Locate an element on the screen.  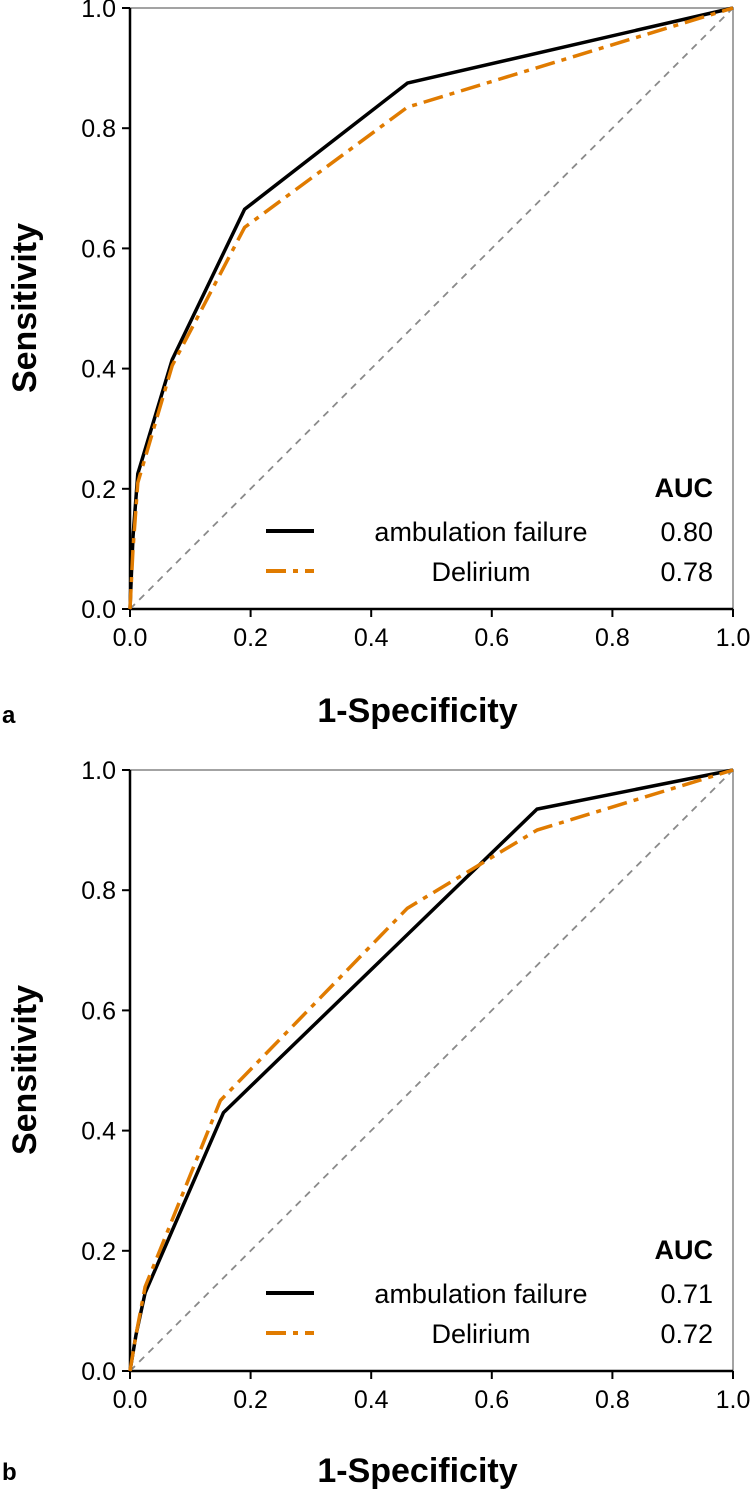
legend-auc-value: 0.80 is located at coordinates (686, 532).